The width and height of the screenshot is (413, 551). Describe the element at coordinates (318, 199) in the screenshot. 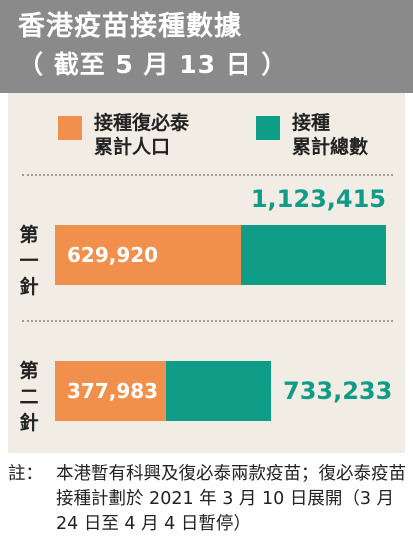

I see `data-label-first-total: 1,123,415` at that location.